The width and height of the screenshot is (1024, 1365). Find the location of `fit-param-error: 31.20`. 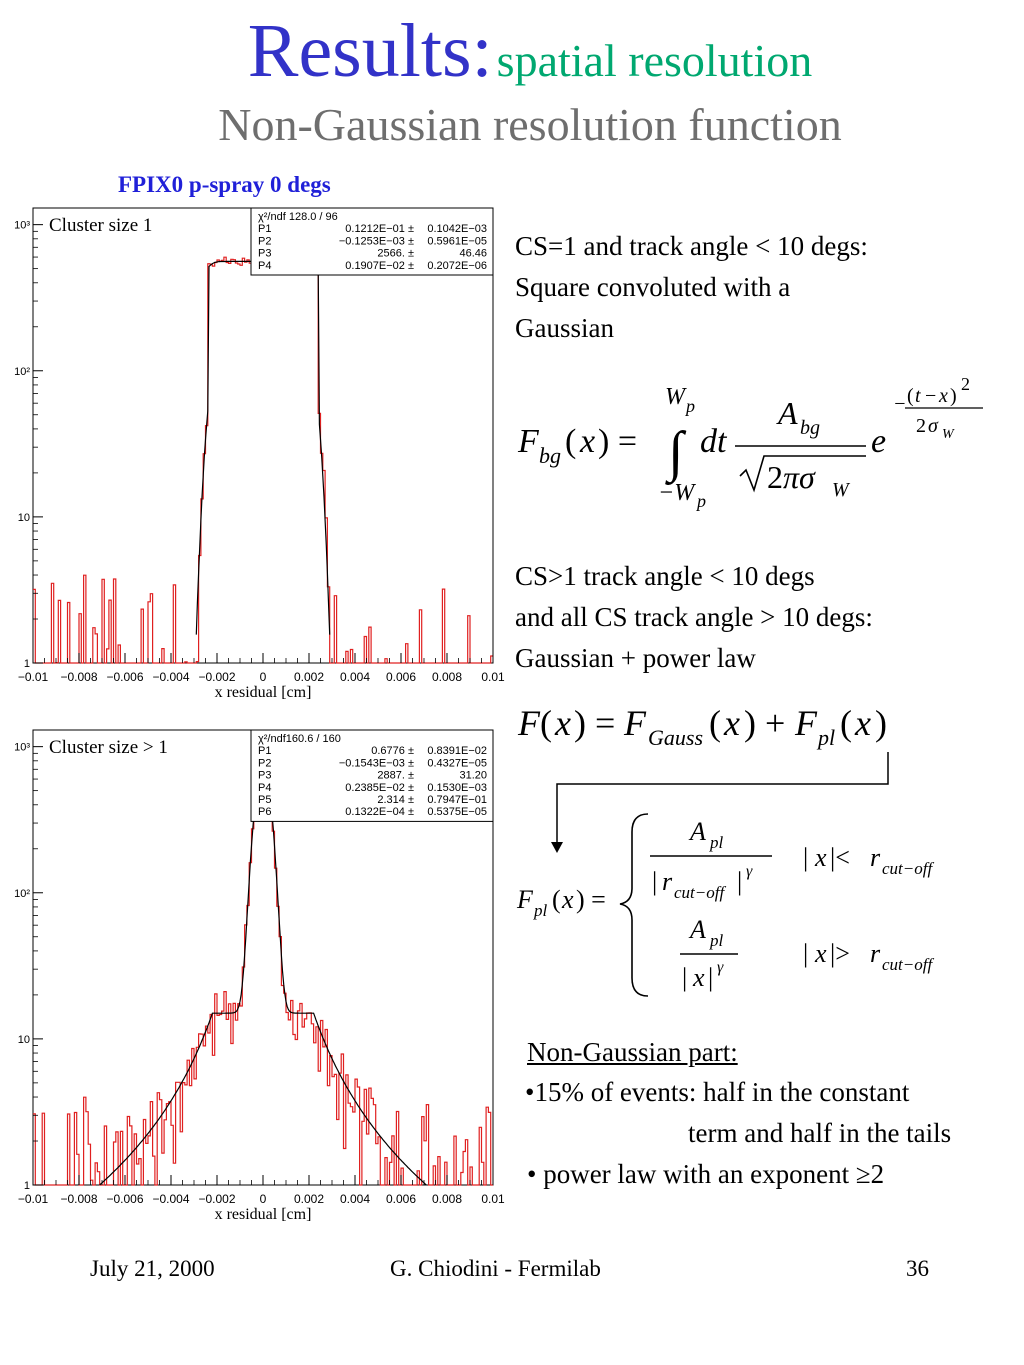

fit-param-error: 31.20 is located at coordinates (473, 776).